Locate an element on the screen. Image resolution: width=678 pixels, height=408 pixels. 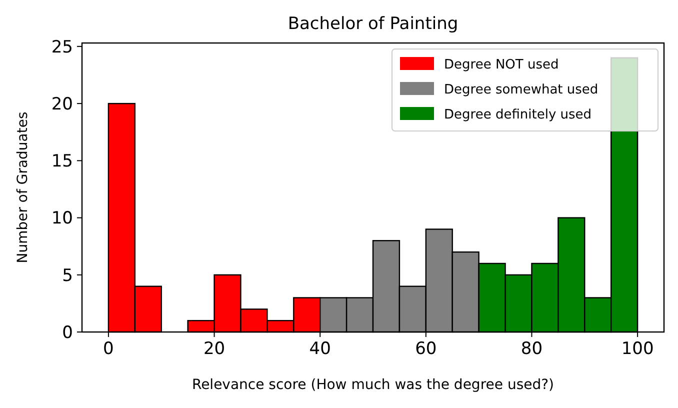
y-tick-label: 25 is located at coordinates (62, 47).